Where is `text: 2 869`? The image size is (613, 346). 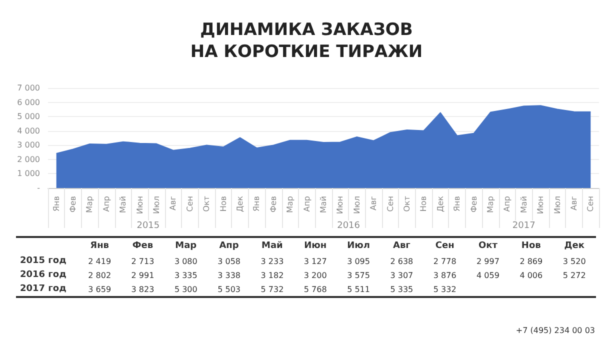 text: 2 869 is located at coordinates (531, 261).